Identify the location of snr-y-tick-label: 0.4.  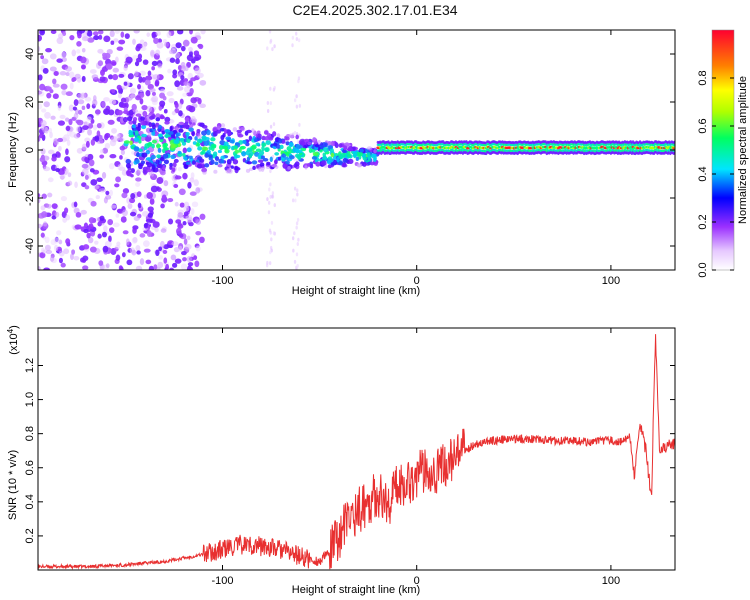
(30, 501).